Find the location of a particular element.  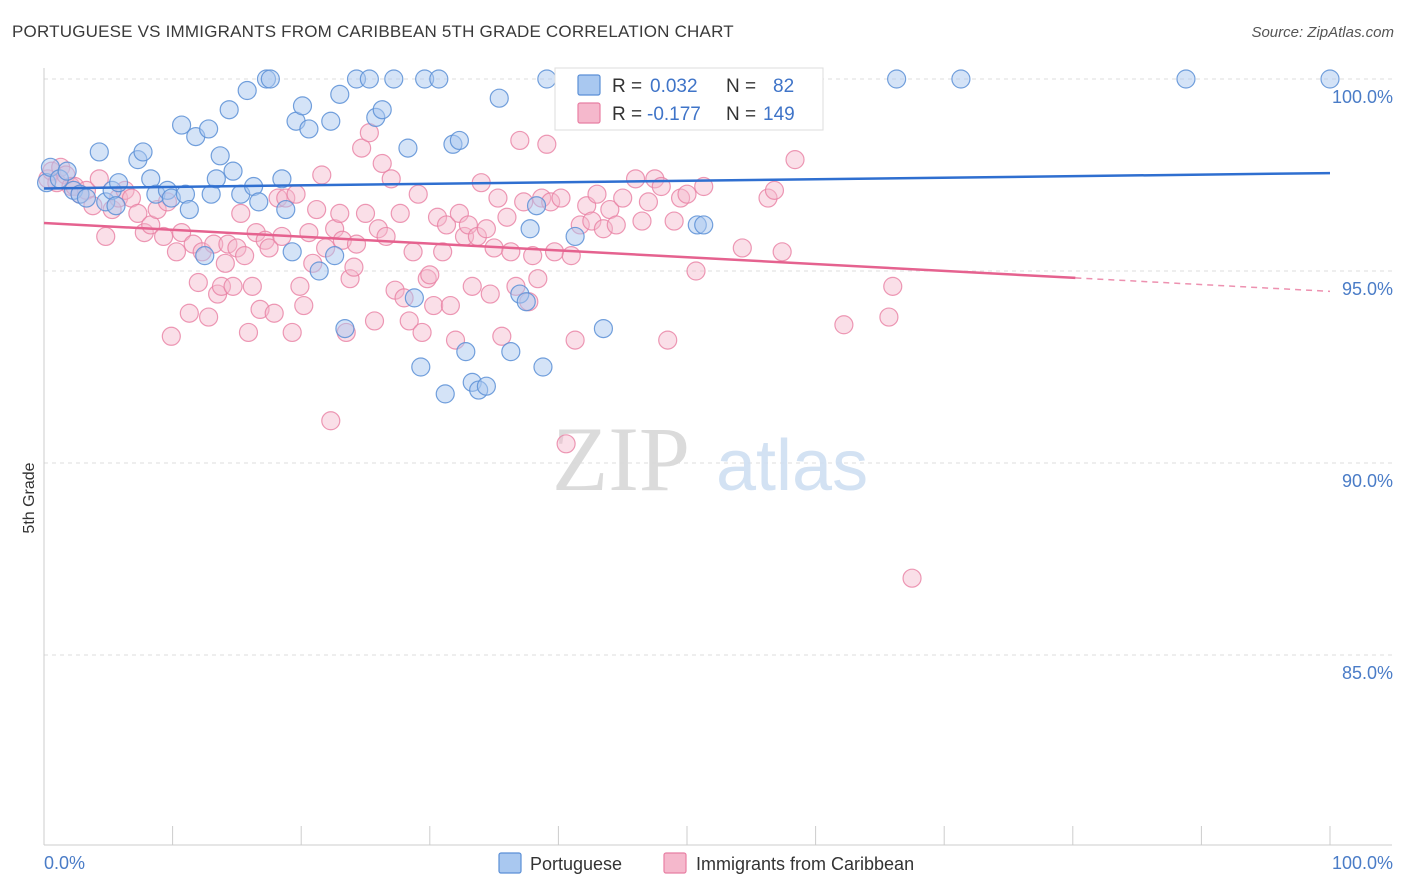

x-tick-label-1: 100.0% is located at coordinates (1362, 863).